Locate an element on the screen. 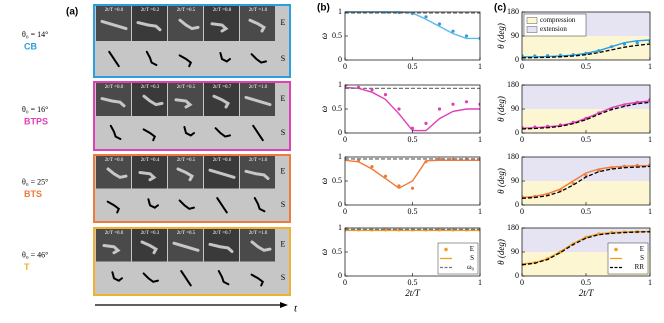 The width and height of the screenshot is (664, 323). legend-label: extension is located at coordinates (553, 29).